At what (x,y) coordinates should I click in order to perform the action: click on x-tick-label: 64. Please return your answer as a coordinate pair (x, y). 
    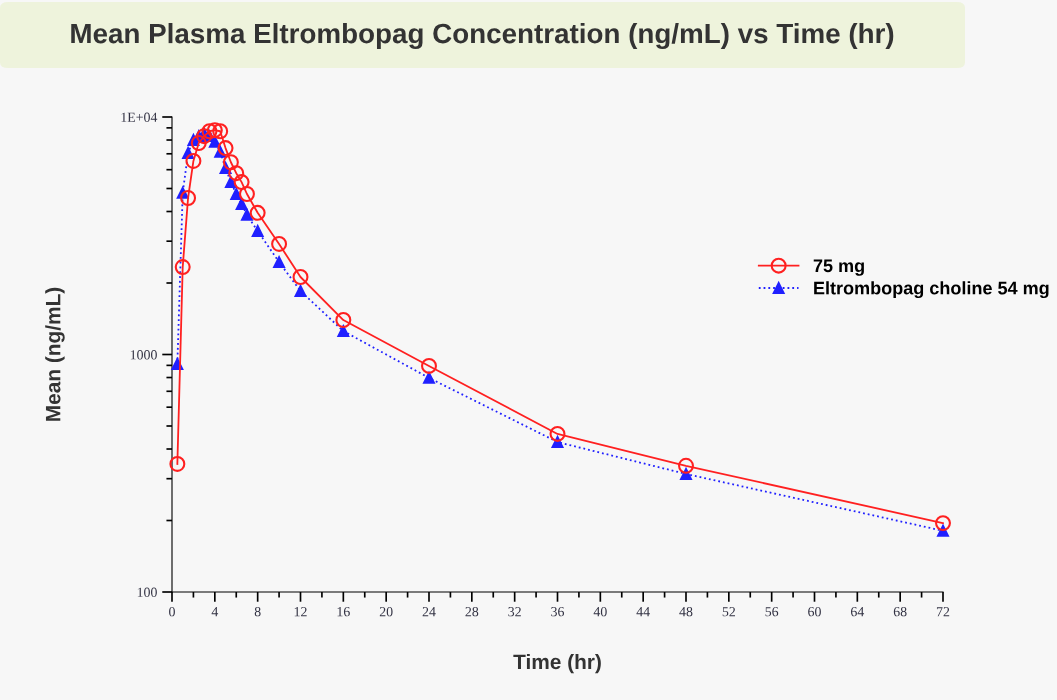
    Looking at the image, I should click on (857, 612).